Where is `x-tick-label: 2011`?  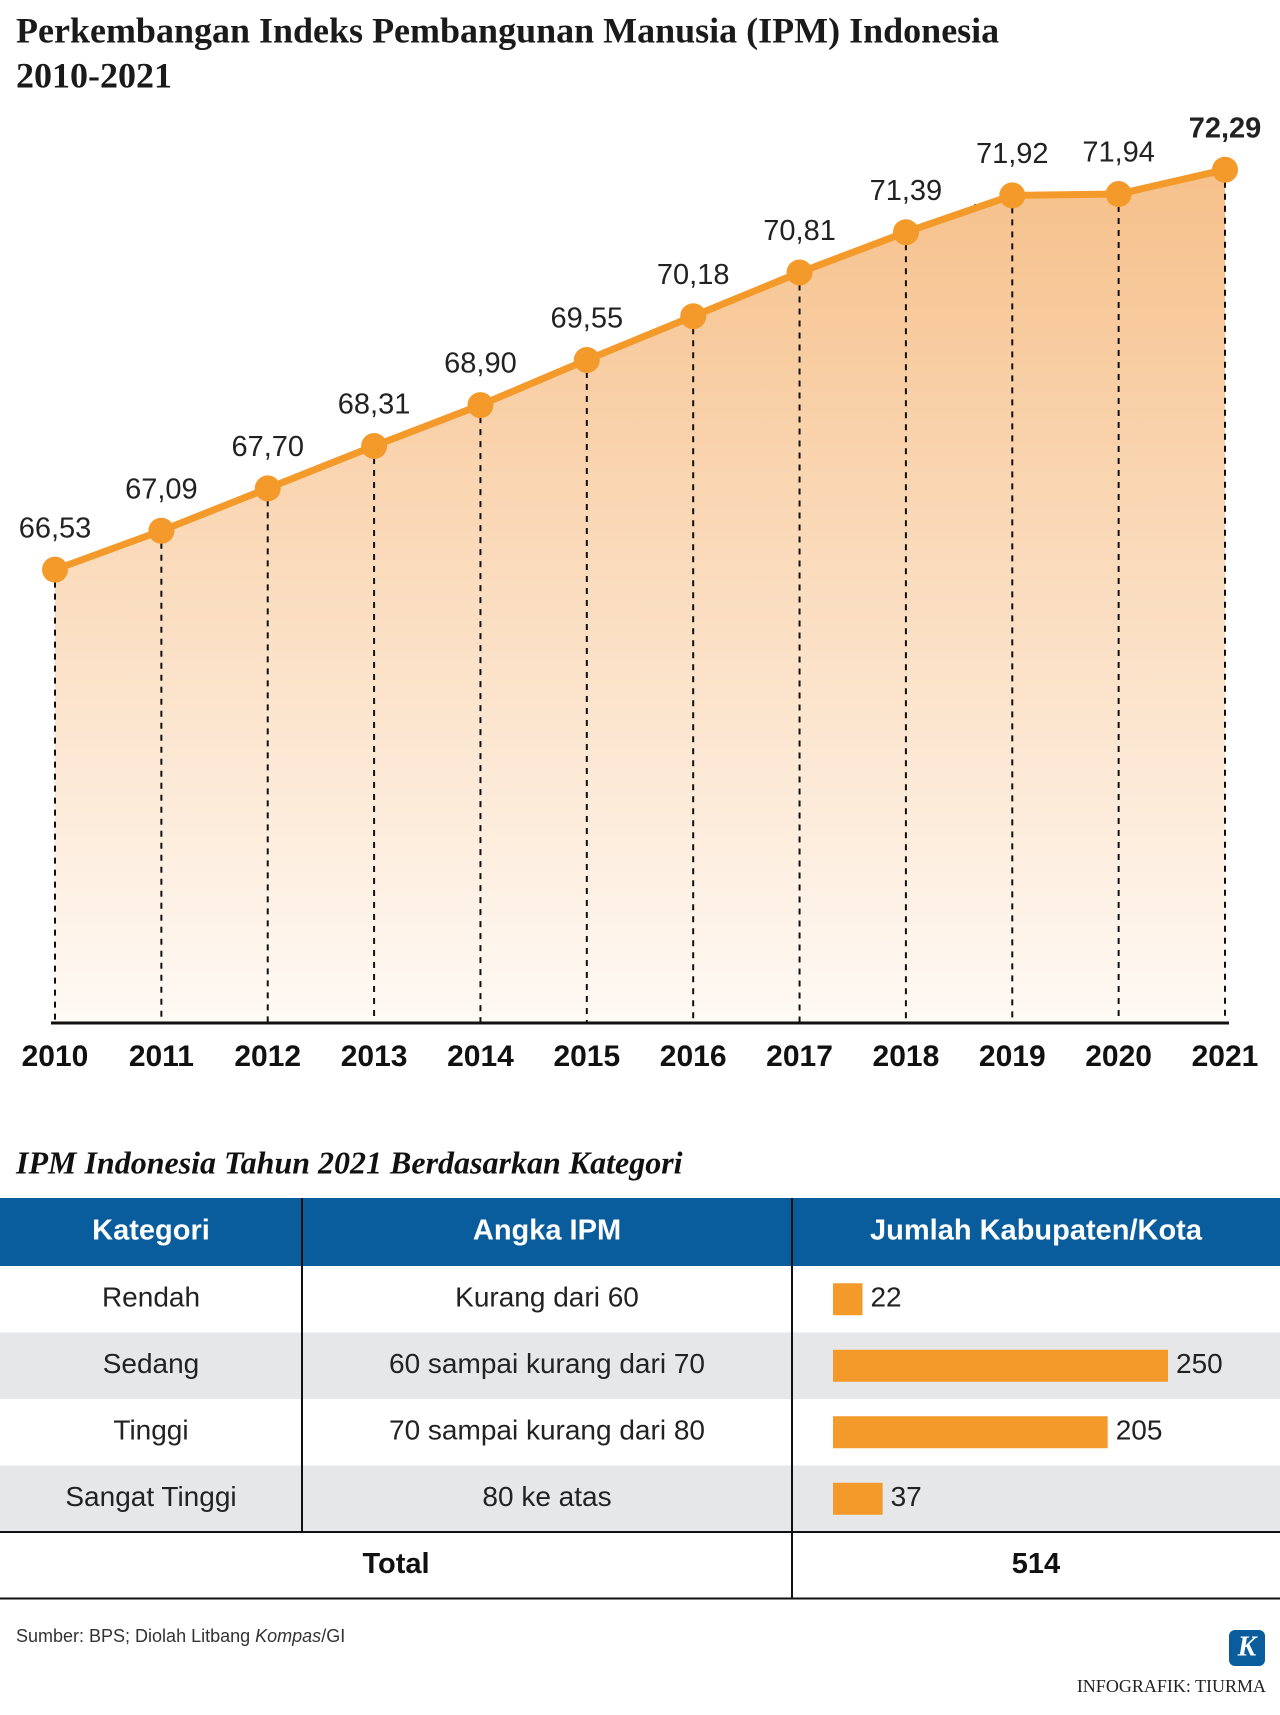
x-tick-label: 2011 is located at coordinates (161, 1056).